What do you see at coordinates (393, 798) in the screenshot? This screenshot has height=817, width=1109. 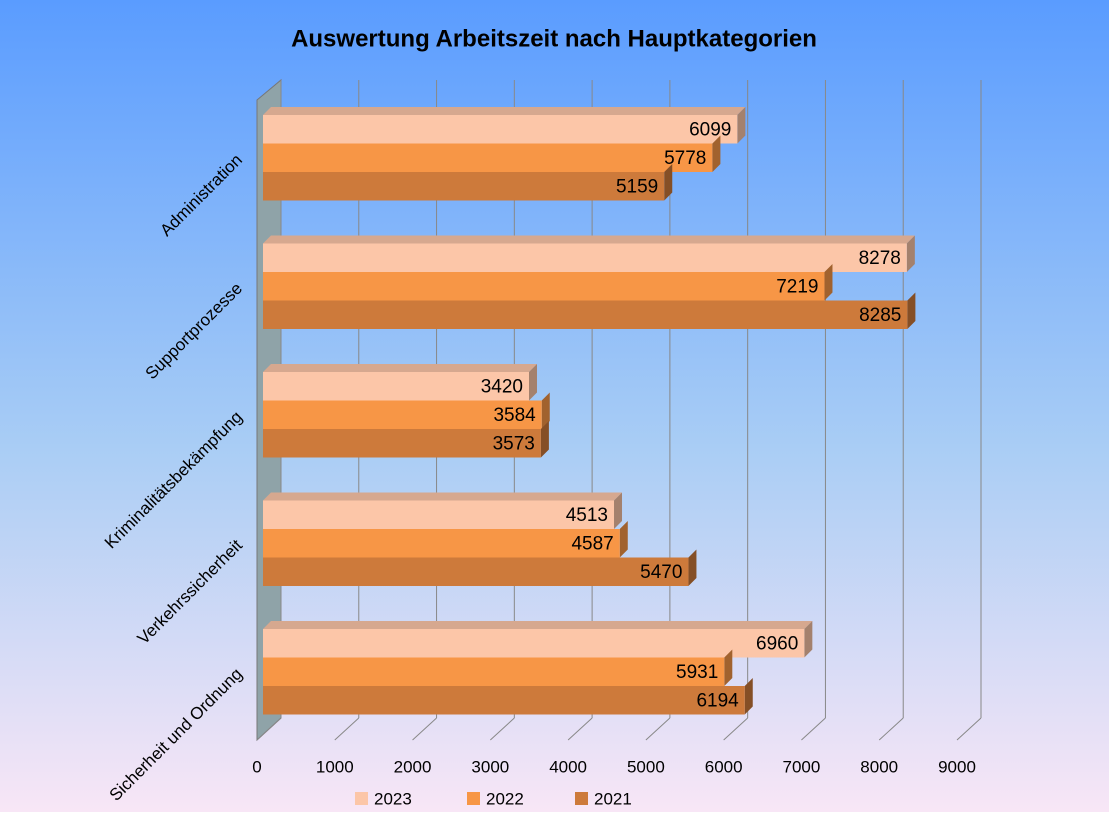 I see `legend-label: 2023` at bounding box center [393, 798].